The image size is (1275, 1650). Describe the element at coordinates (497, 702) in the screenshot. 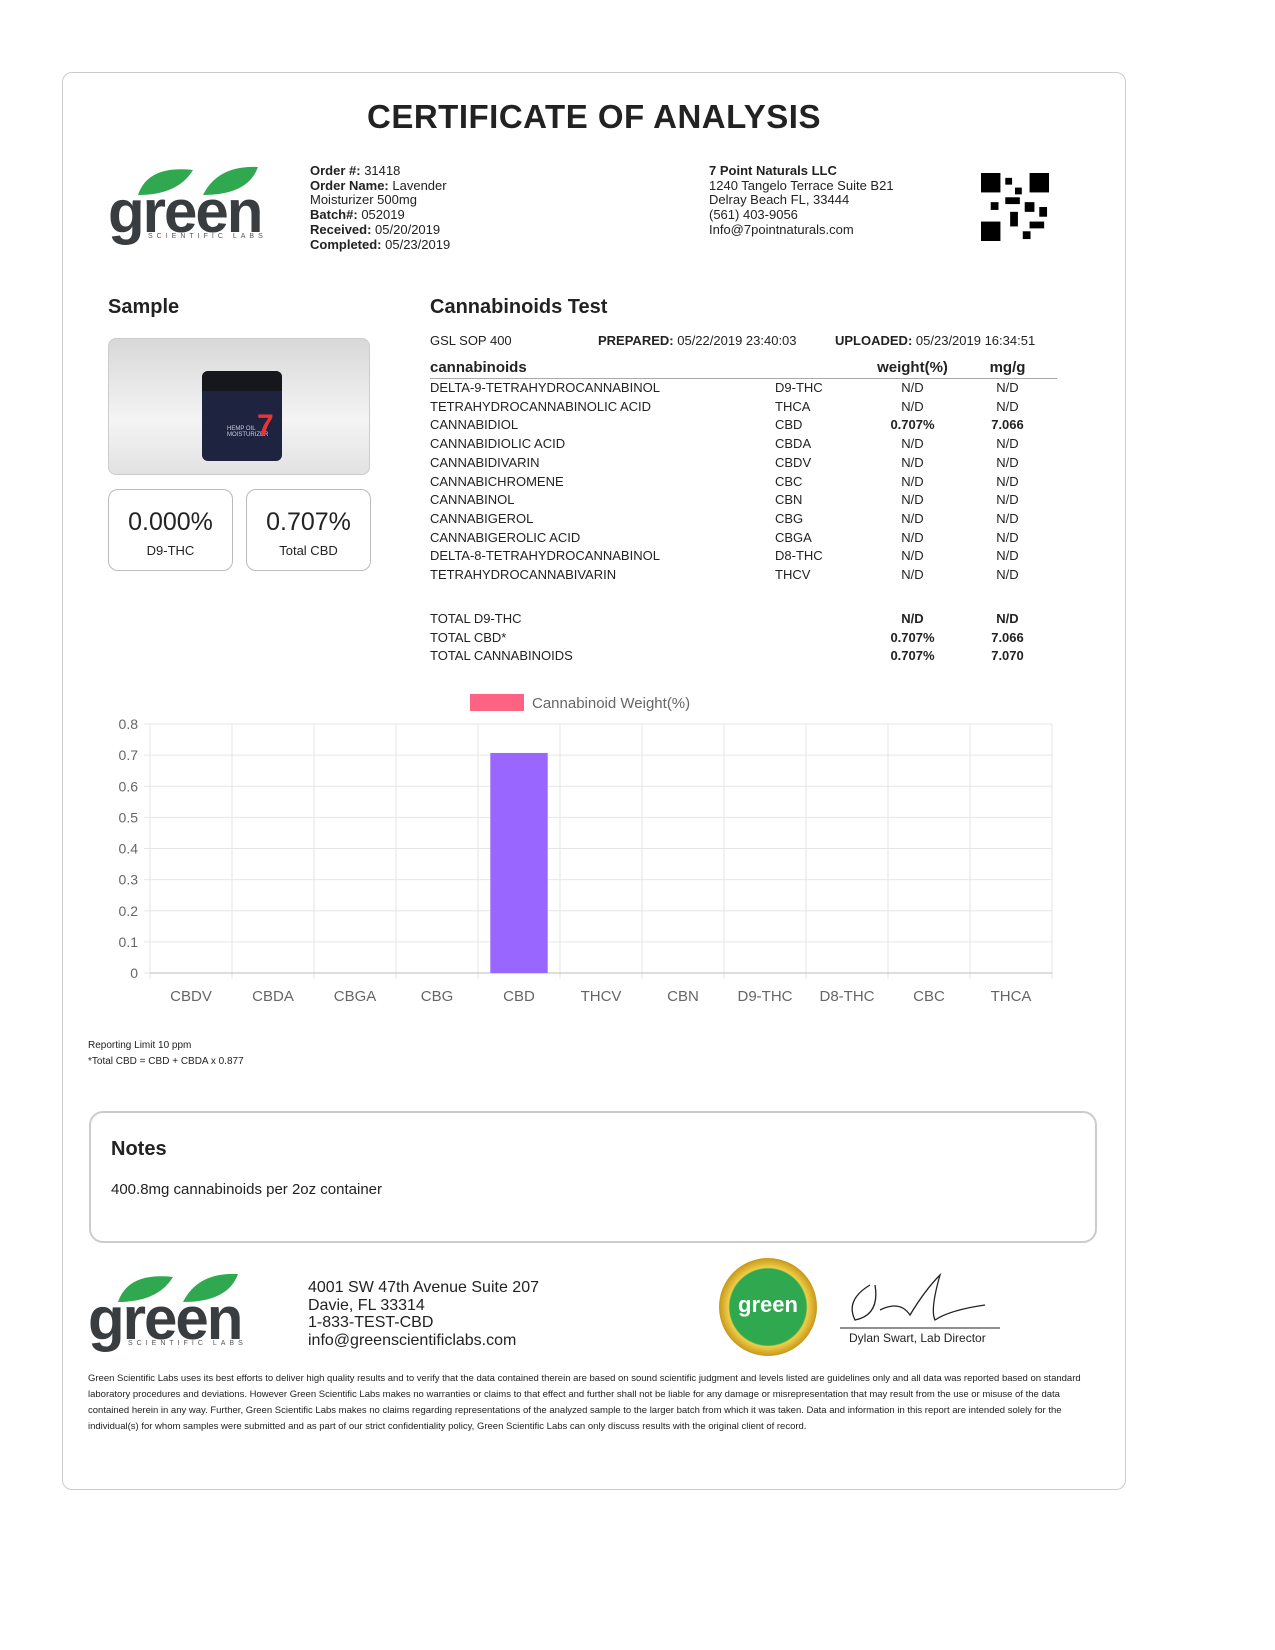

I see `legend-swatch` at that location.